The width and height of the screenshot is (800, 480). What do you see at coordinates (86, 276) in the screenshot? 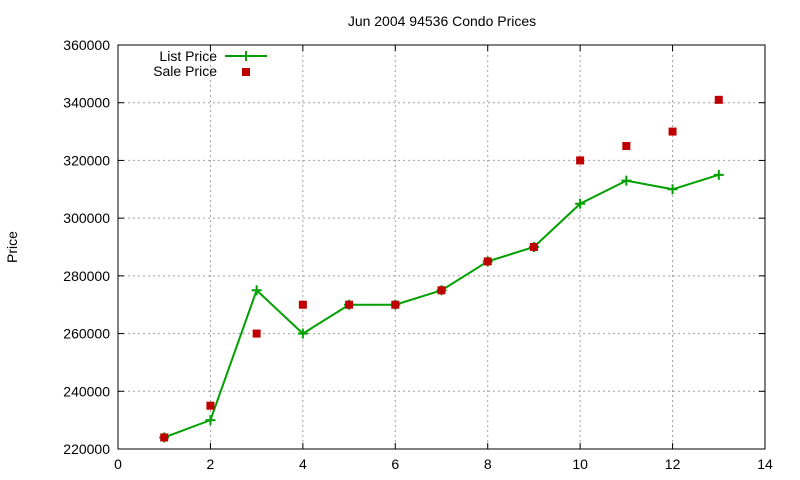
I see `y-tick-label: 280000` at bounding box center [86, 276].